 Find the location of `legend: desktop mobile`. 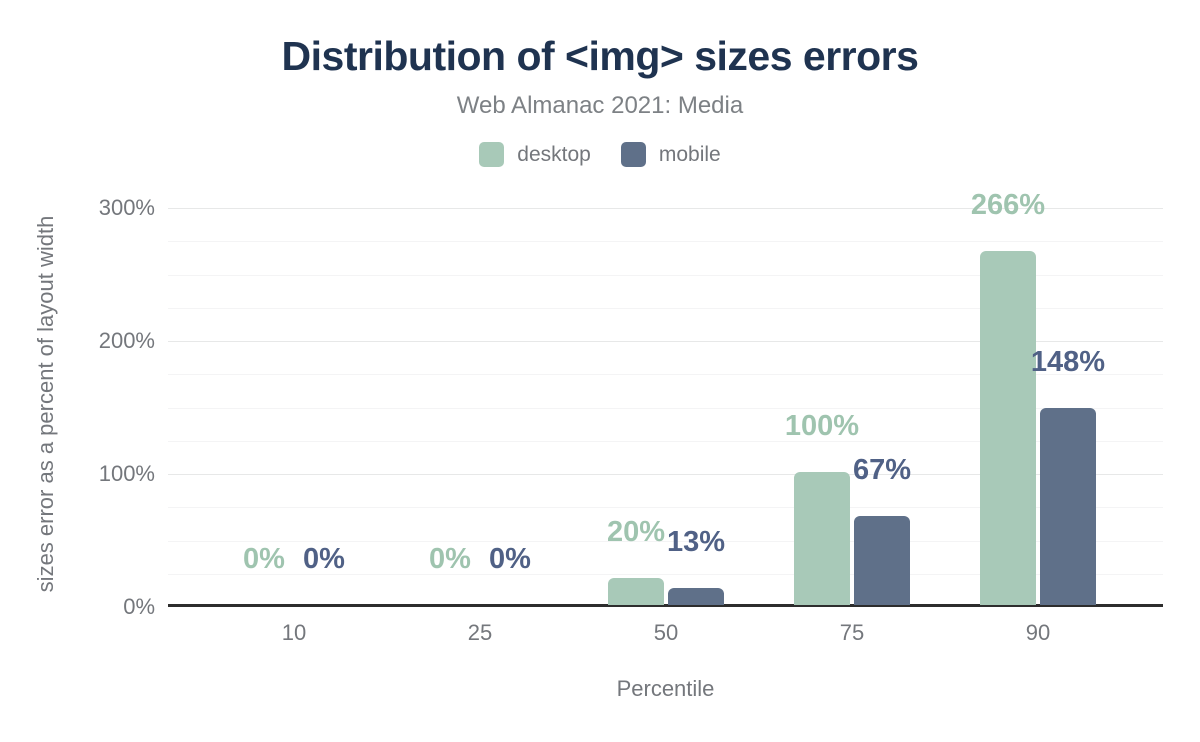

legend: desktop mobile is located at coordinates (600, 154).